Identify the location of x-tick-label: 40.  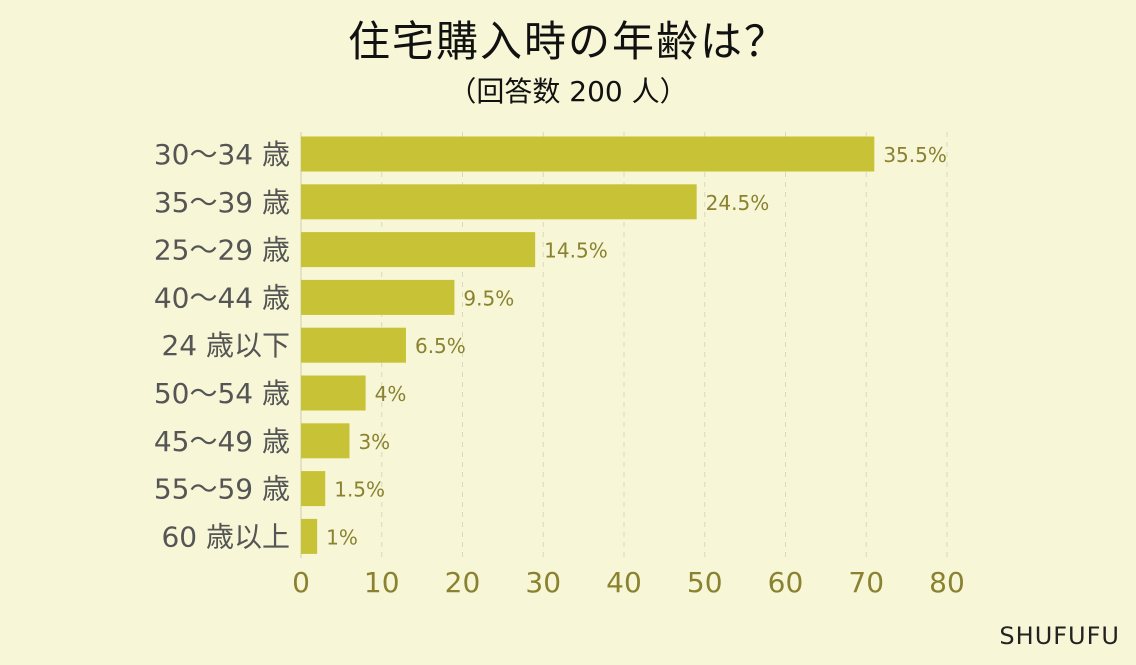
(624, 582).